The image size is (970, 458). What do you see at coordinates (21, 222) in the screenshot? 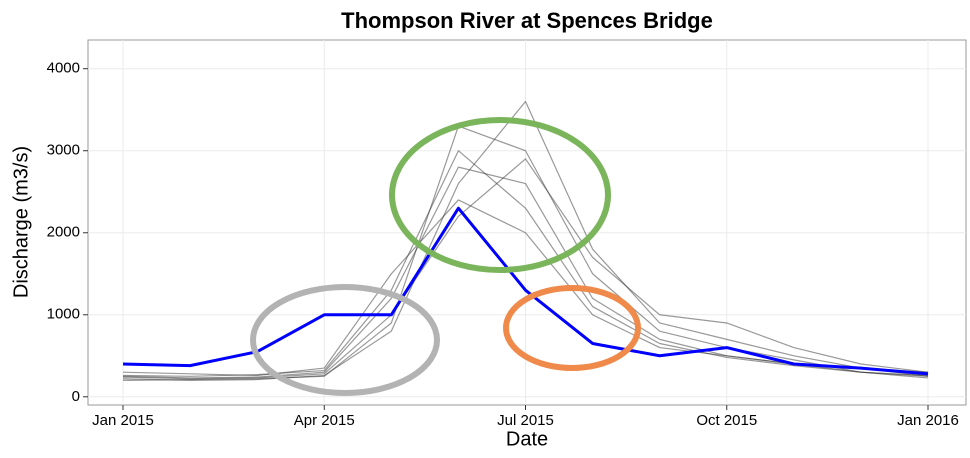
I see `y-axis-label: Discharge (m3/s)` at bounding box center [21, 222].